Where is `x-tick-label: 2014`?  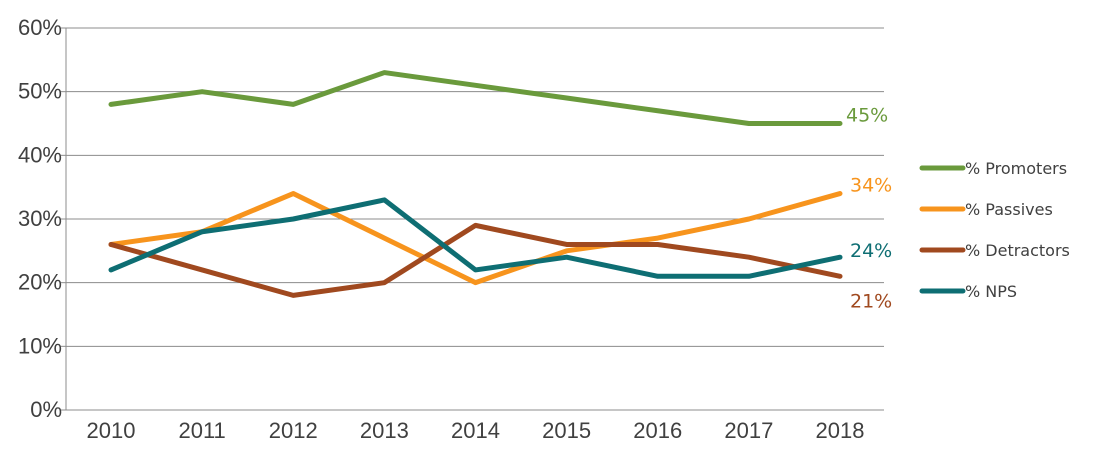
x-tick-label: 2014 is located at coordinates (475, 430).